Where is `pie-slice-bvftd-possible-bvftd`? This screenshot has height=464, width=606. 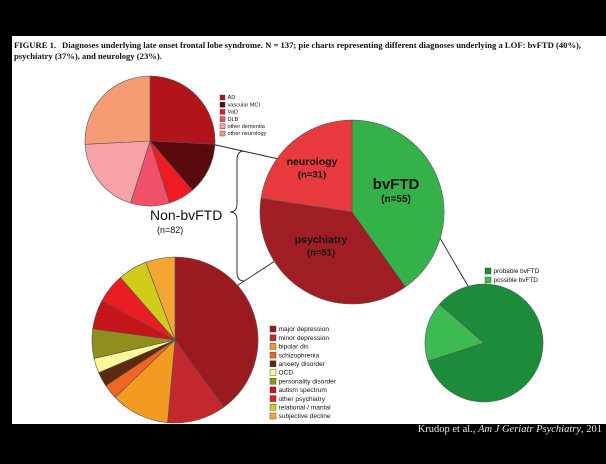
pie-slice-bvftd-possible-bvftd is located at coordinates (454, 332).